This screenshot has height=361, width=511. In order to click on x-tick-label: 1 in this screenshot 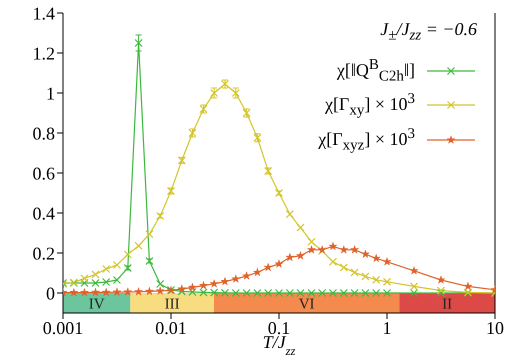, I will do `click(387, 328)`.